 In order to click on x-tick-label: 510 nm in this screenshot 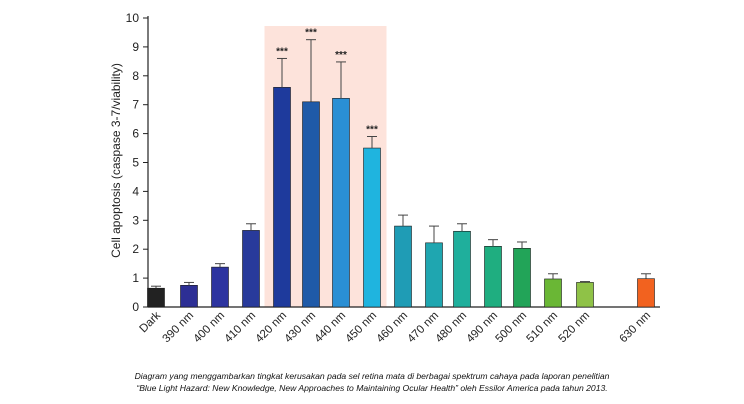, I will do `click(543, 328)`.